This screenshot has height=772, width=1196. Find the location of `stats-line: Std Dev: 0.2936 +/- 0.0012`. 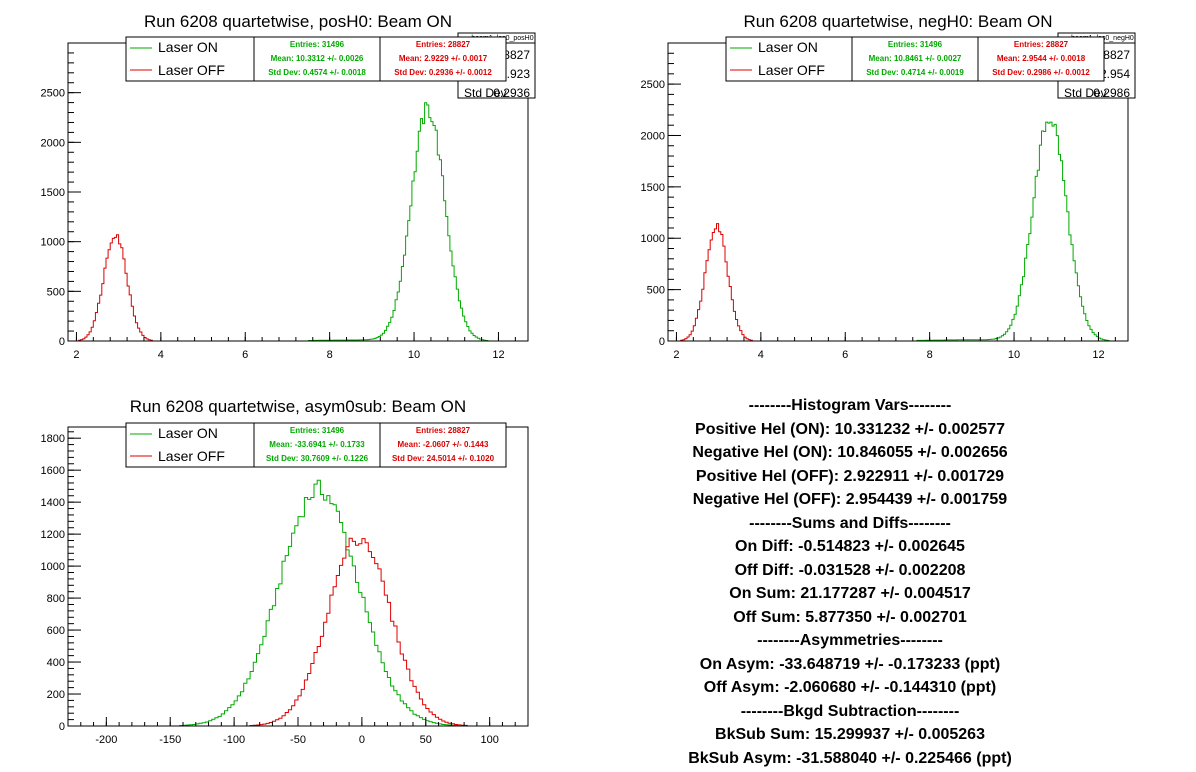

stats-line: Std Dev: 0.2936 +/- 0.0012 is located at coordinates (443, 72).